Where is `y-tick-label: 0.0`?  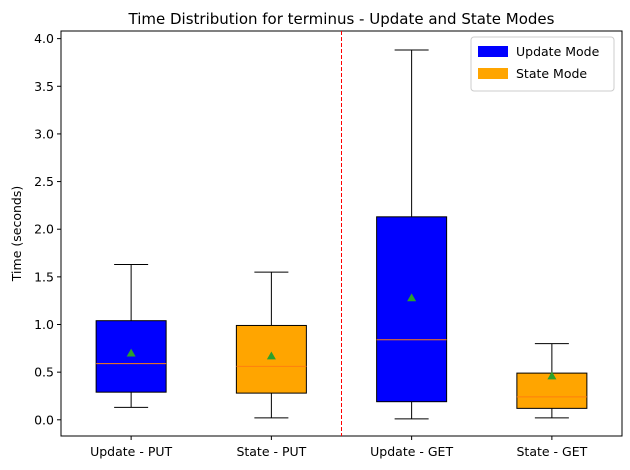 y-tick-label: 0.0 is located at coordinates (44, 419).